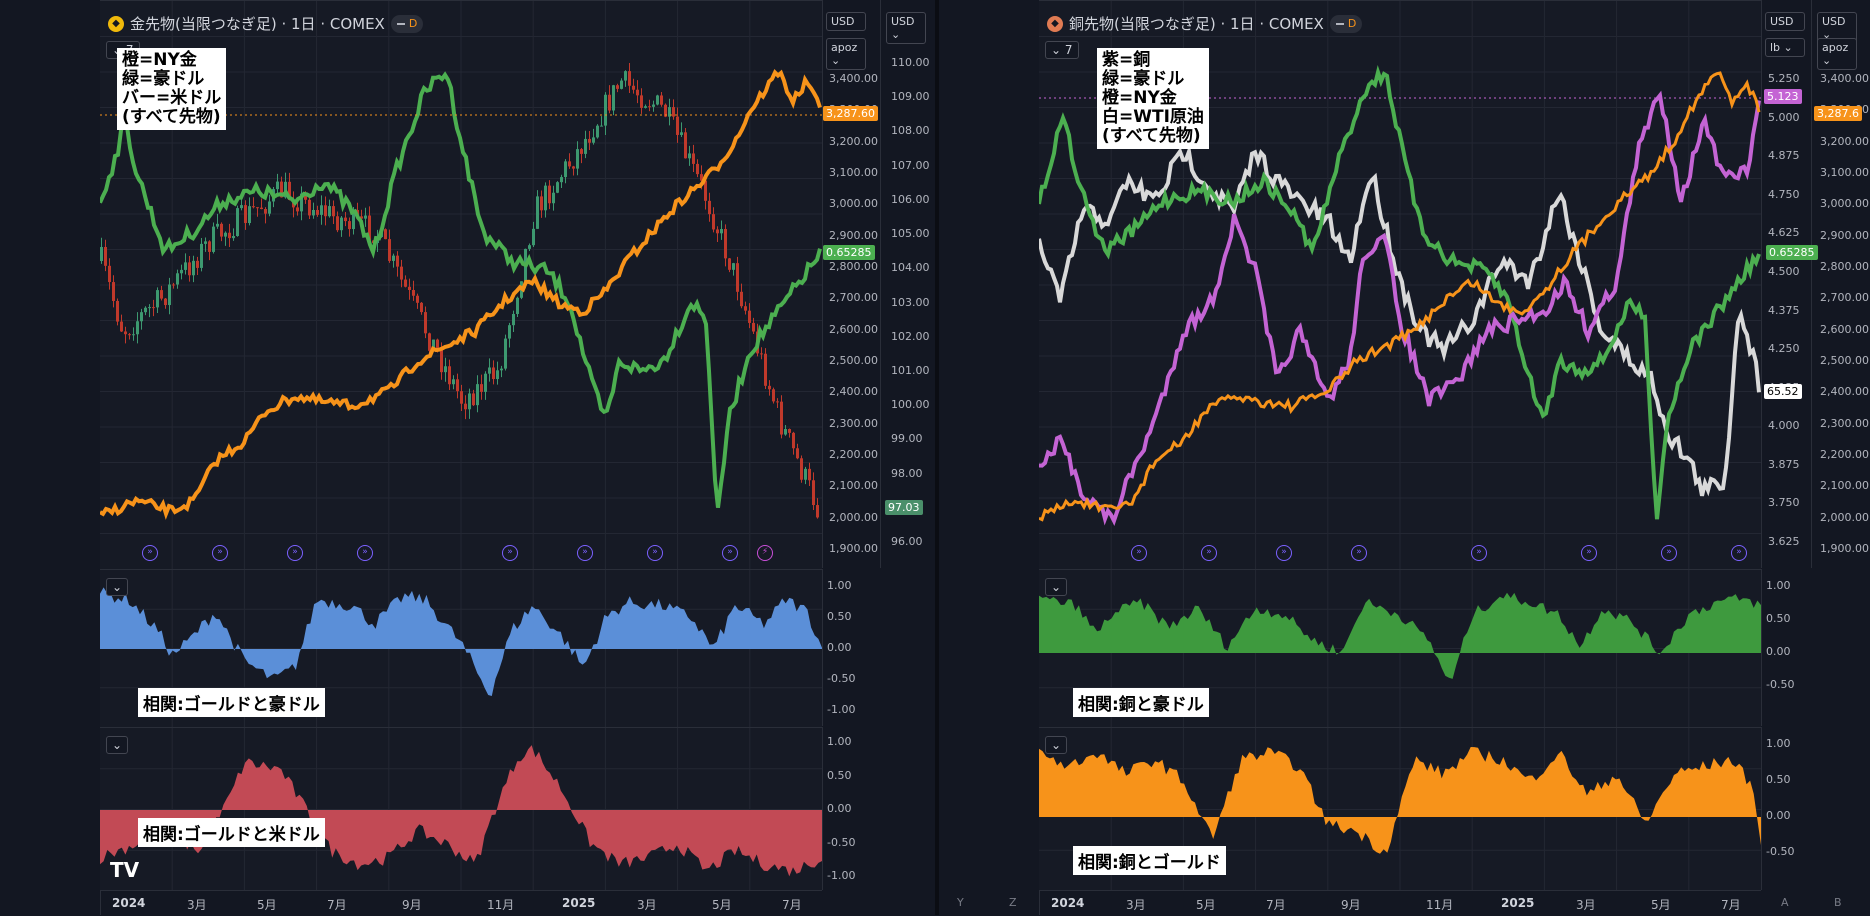 The height and width of the screenshot is (916, 1870). Describe the element at coordinates (1056, 587) in the screenshot. I see `pane-collapse-button-c1: ⌄` at that location.